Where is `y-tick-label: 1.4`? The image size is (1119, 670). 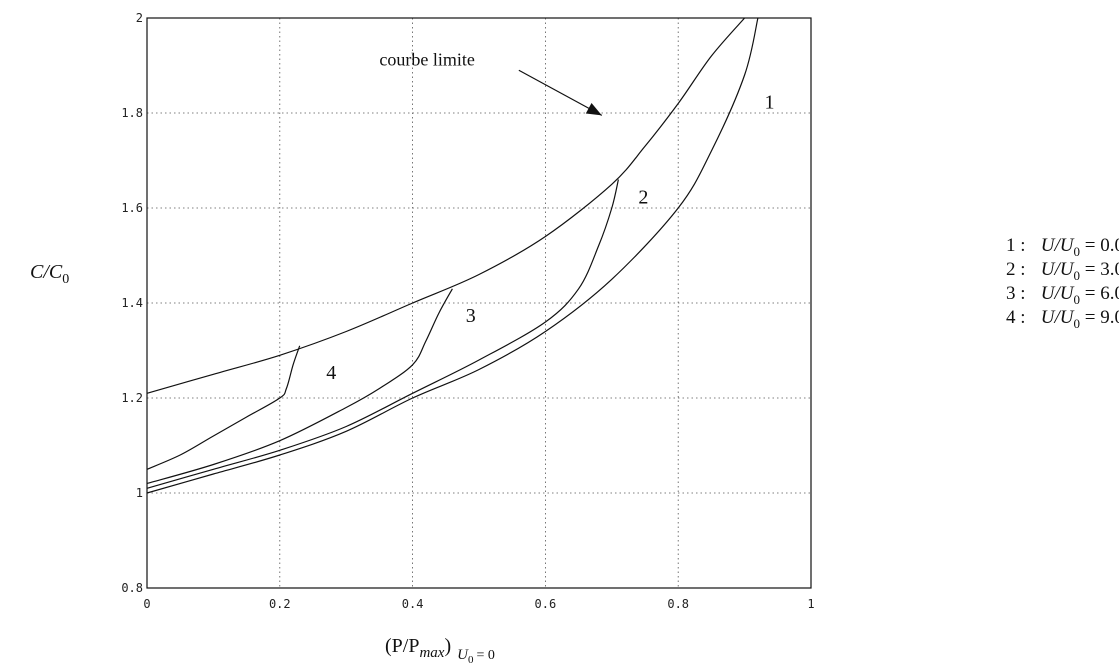 y-tick-label: 1.4 is located at coordinates (132, 303).